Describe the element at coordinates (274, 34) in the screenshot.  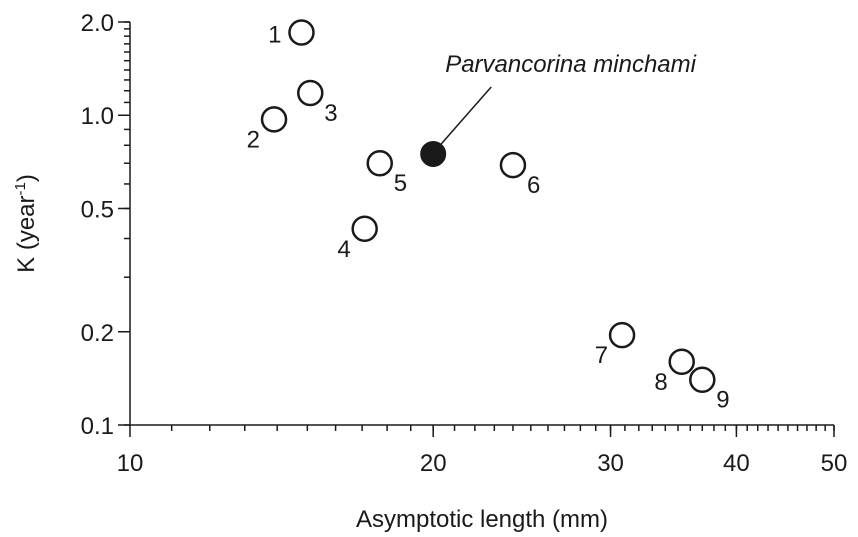
I see `point-label: 1` at that location.